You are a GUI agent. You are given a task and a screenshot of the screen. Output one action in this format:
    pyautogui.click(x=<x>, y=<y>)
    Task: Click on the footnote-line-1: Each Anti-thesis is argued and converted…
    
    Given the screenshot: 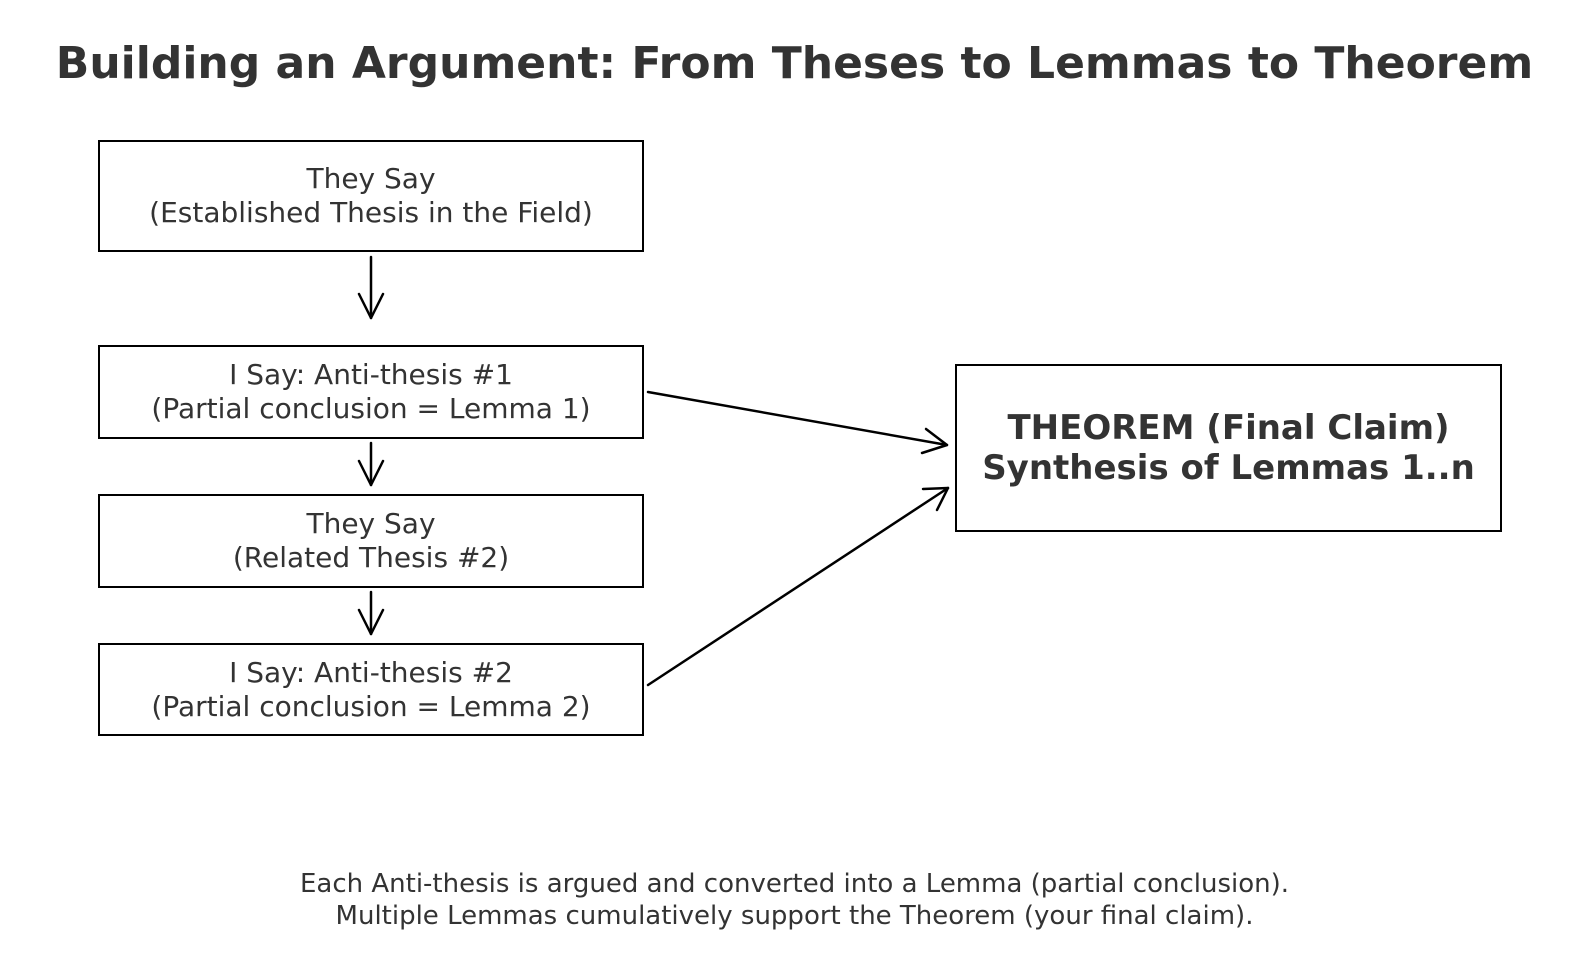 What is the action you would take?
    pyautogui.click(x=794, y=884)
    